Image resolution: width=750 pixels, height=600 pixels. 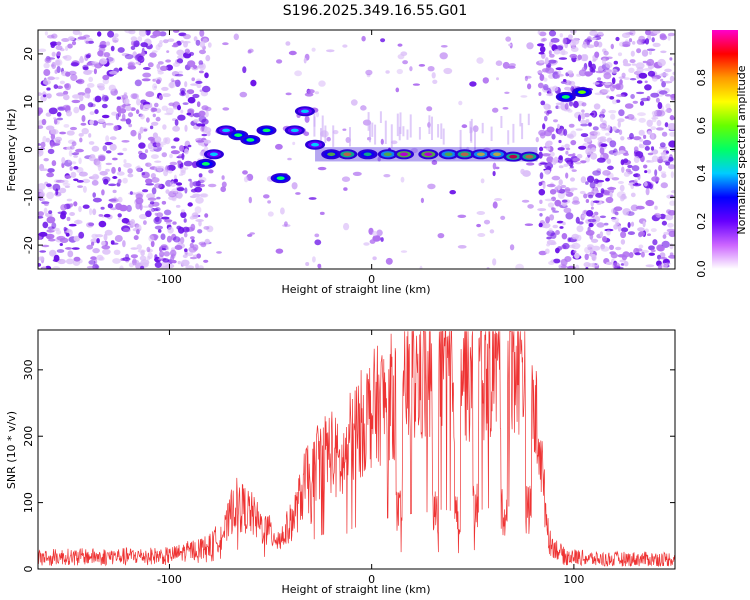 I want to click on y-tick-label: 200, so click(x=28, y=436).